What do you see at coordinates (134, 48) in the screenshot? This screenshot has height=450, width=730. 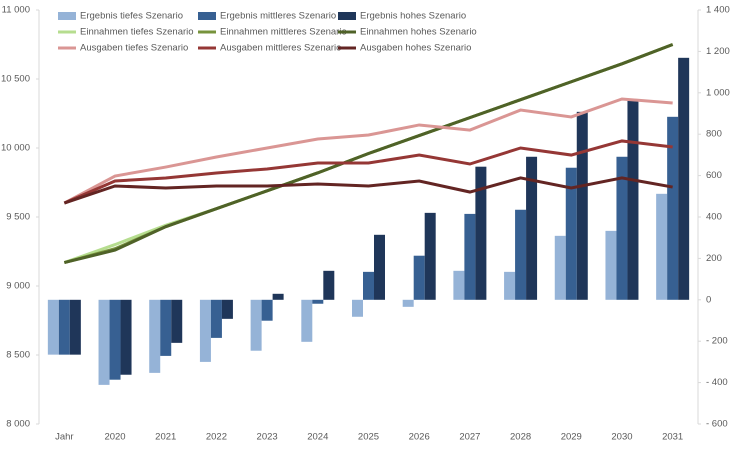 I see `legend-label: Ausgaben tiefes Szenario` at bounding box center [134, 48].